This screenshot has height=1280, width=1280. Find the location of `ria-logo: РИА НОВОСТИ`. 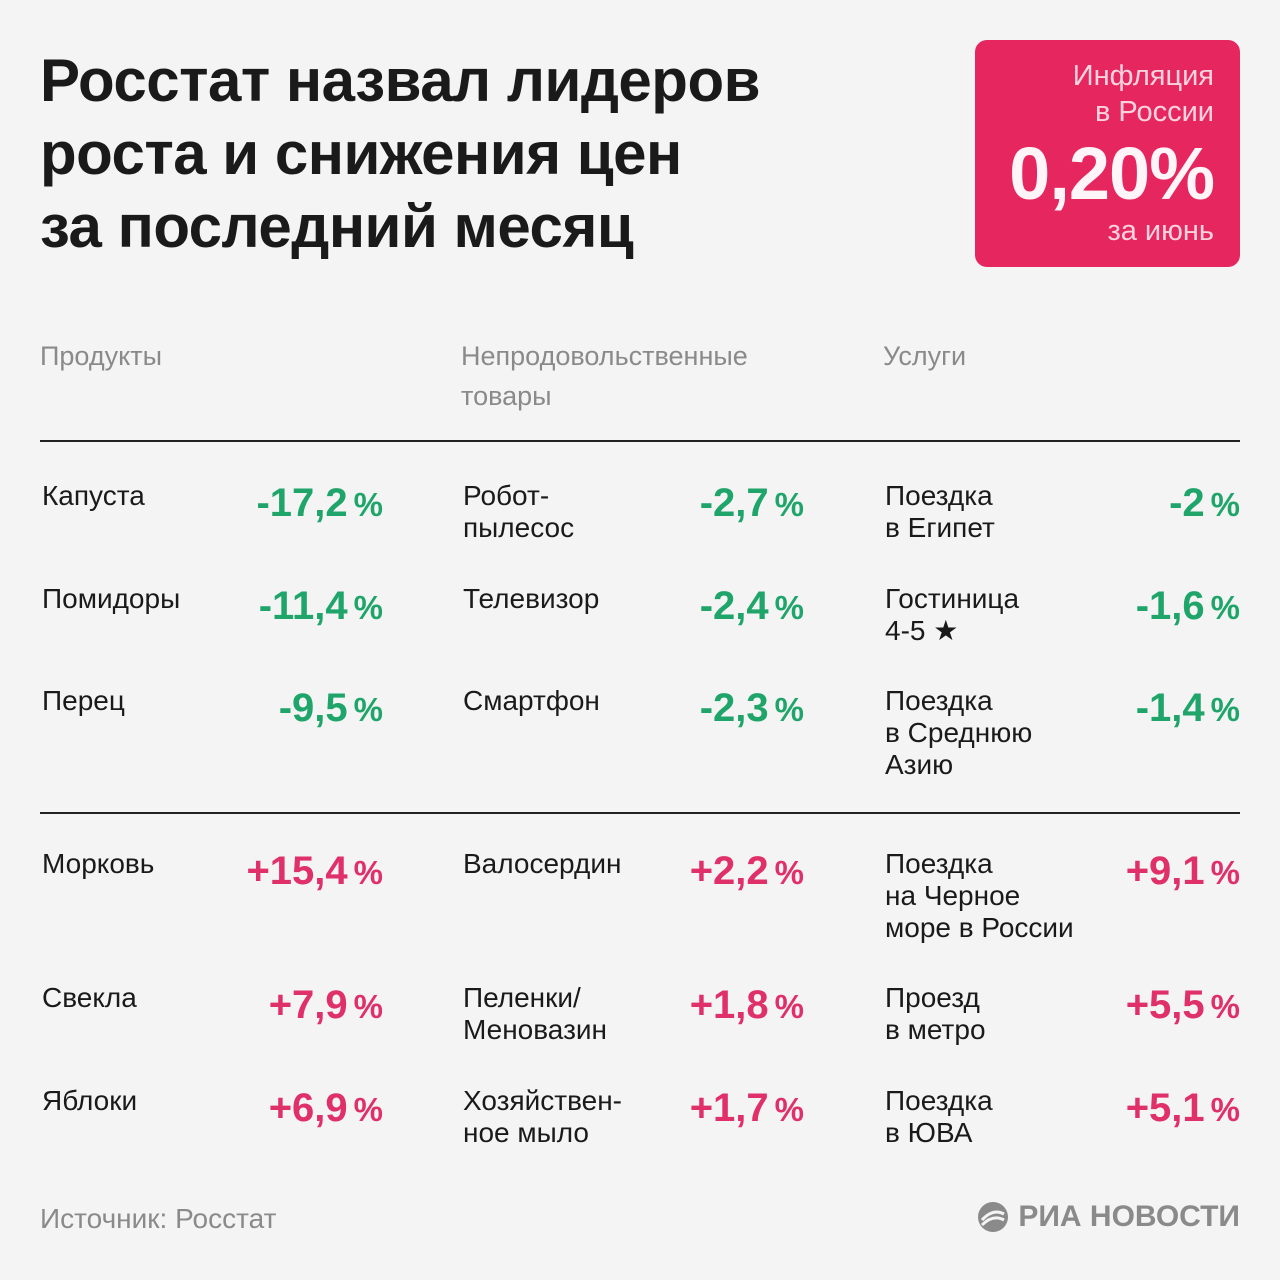

ria-logo: РИА НОВОСТИ is located at coordinates (1108, 1217).